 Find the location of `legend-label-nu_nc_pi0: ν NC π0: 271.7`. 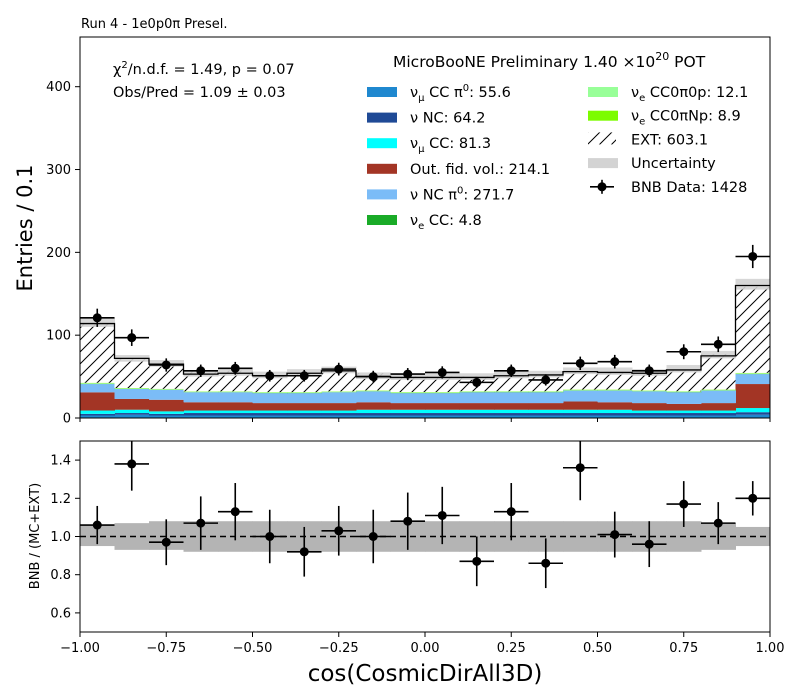

legend-label-nu_nc_pi0: ν NC π0: 271.7 is located at coordinates (462, 194).